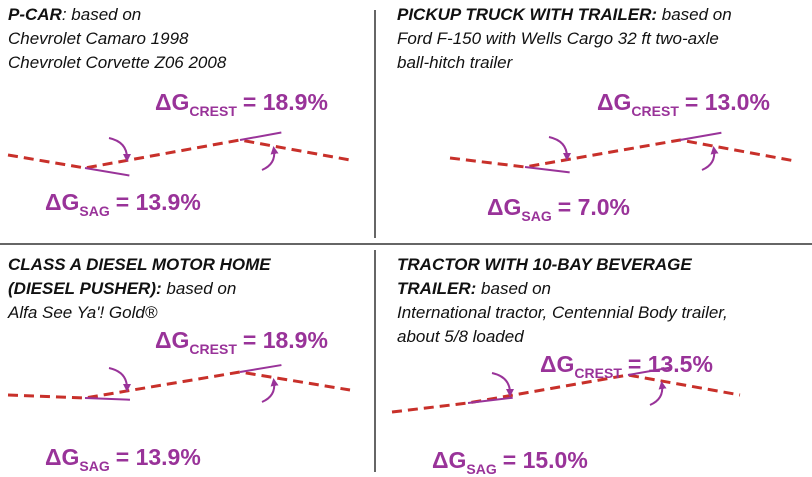  What do you see at coordinates (117, 62) in the screenshot?
I see `description-line: Chevrolet Corvette Z06 2008` at bounding box center [117, 62].